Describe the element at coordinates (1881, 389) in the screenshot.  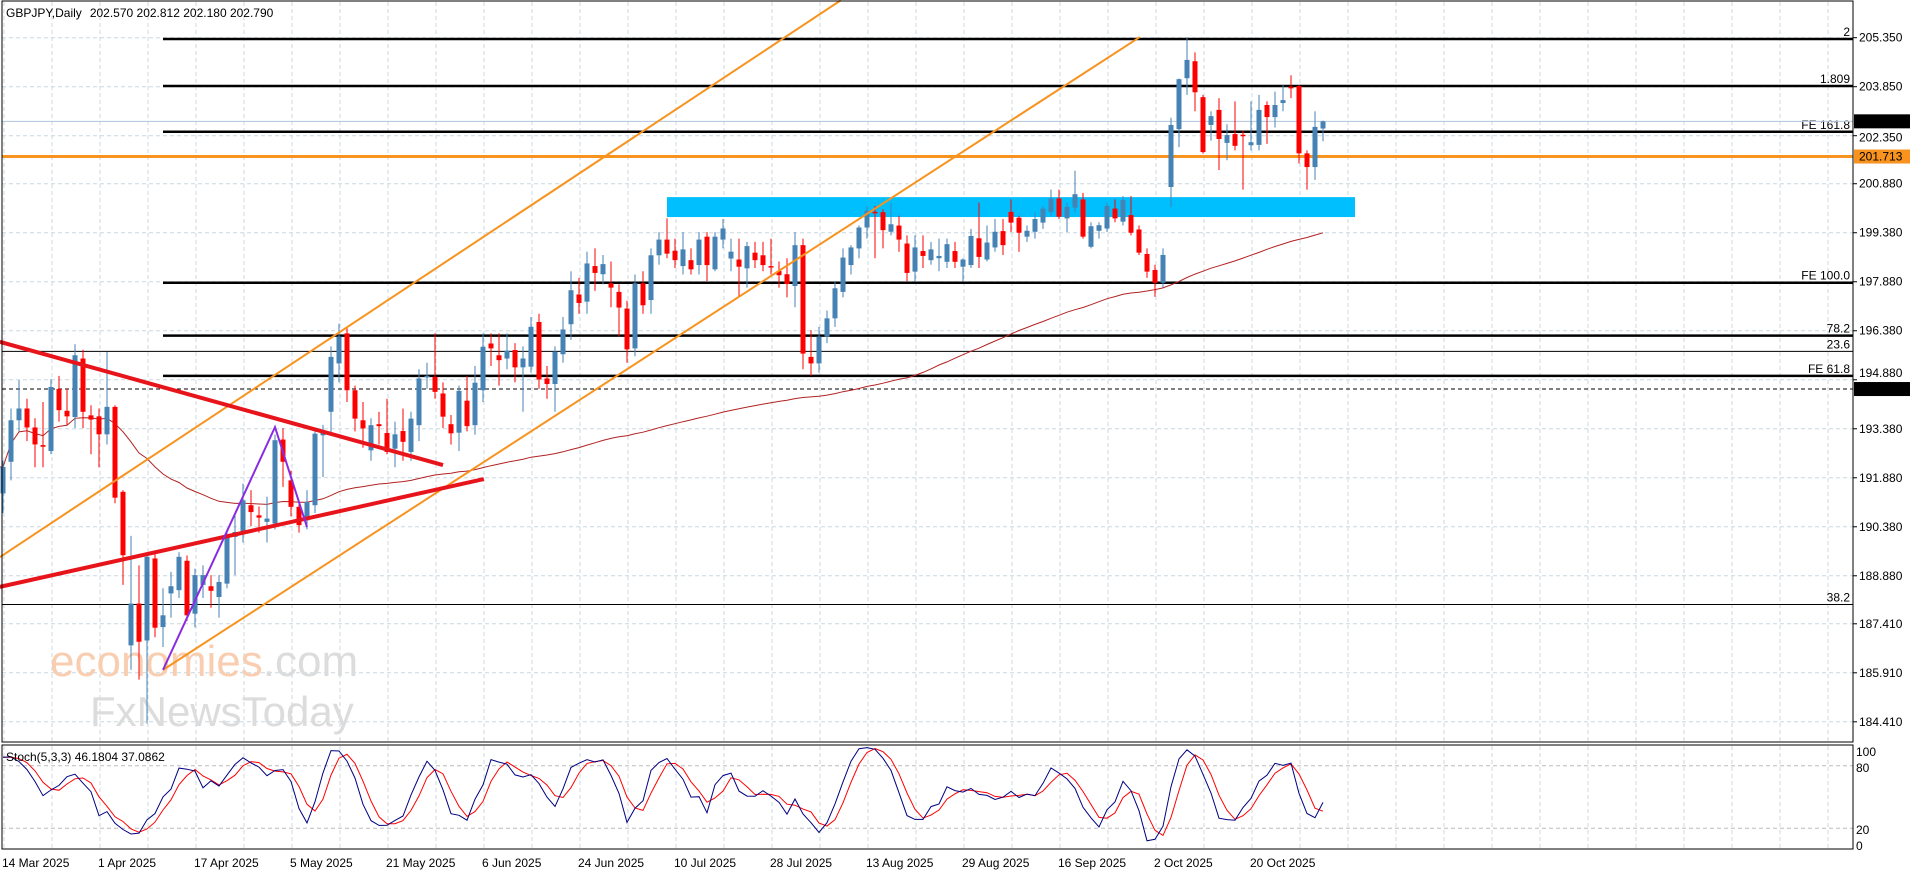
I see `price-marker-label: 194.596` at that location.